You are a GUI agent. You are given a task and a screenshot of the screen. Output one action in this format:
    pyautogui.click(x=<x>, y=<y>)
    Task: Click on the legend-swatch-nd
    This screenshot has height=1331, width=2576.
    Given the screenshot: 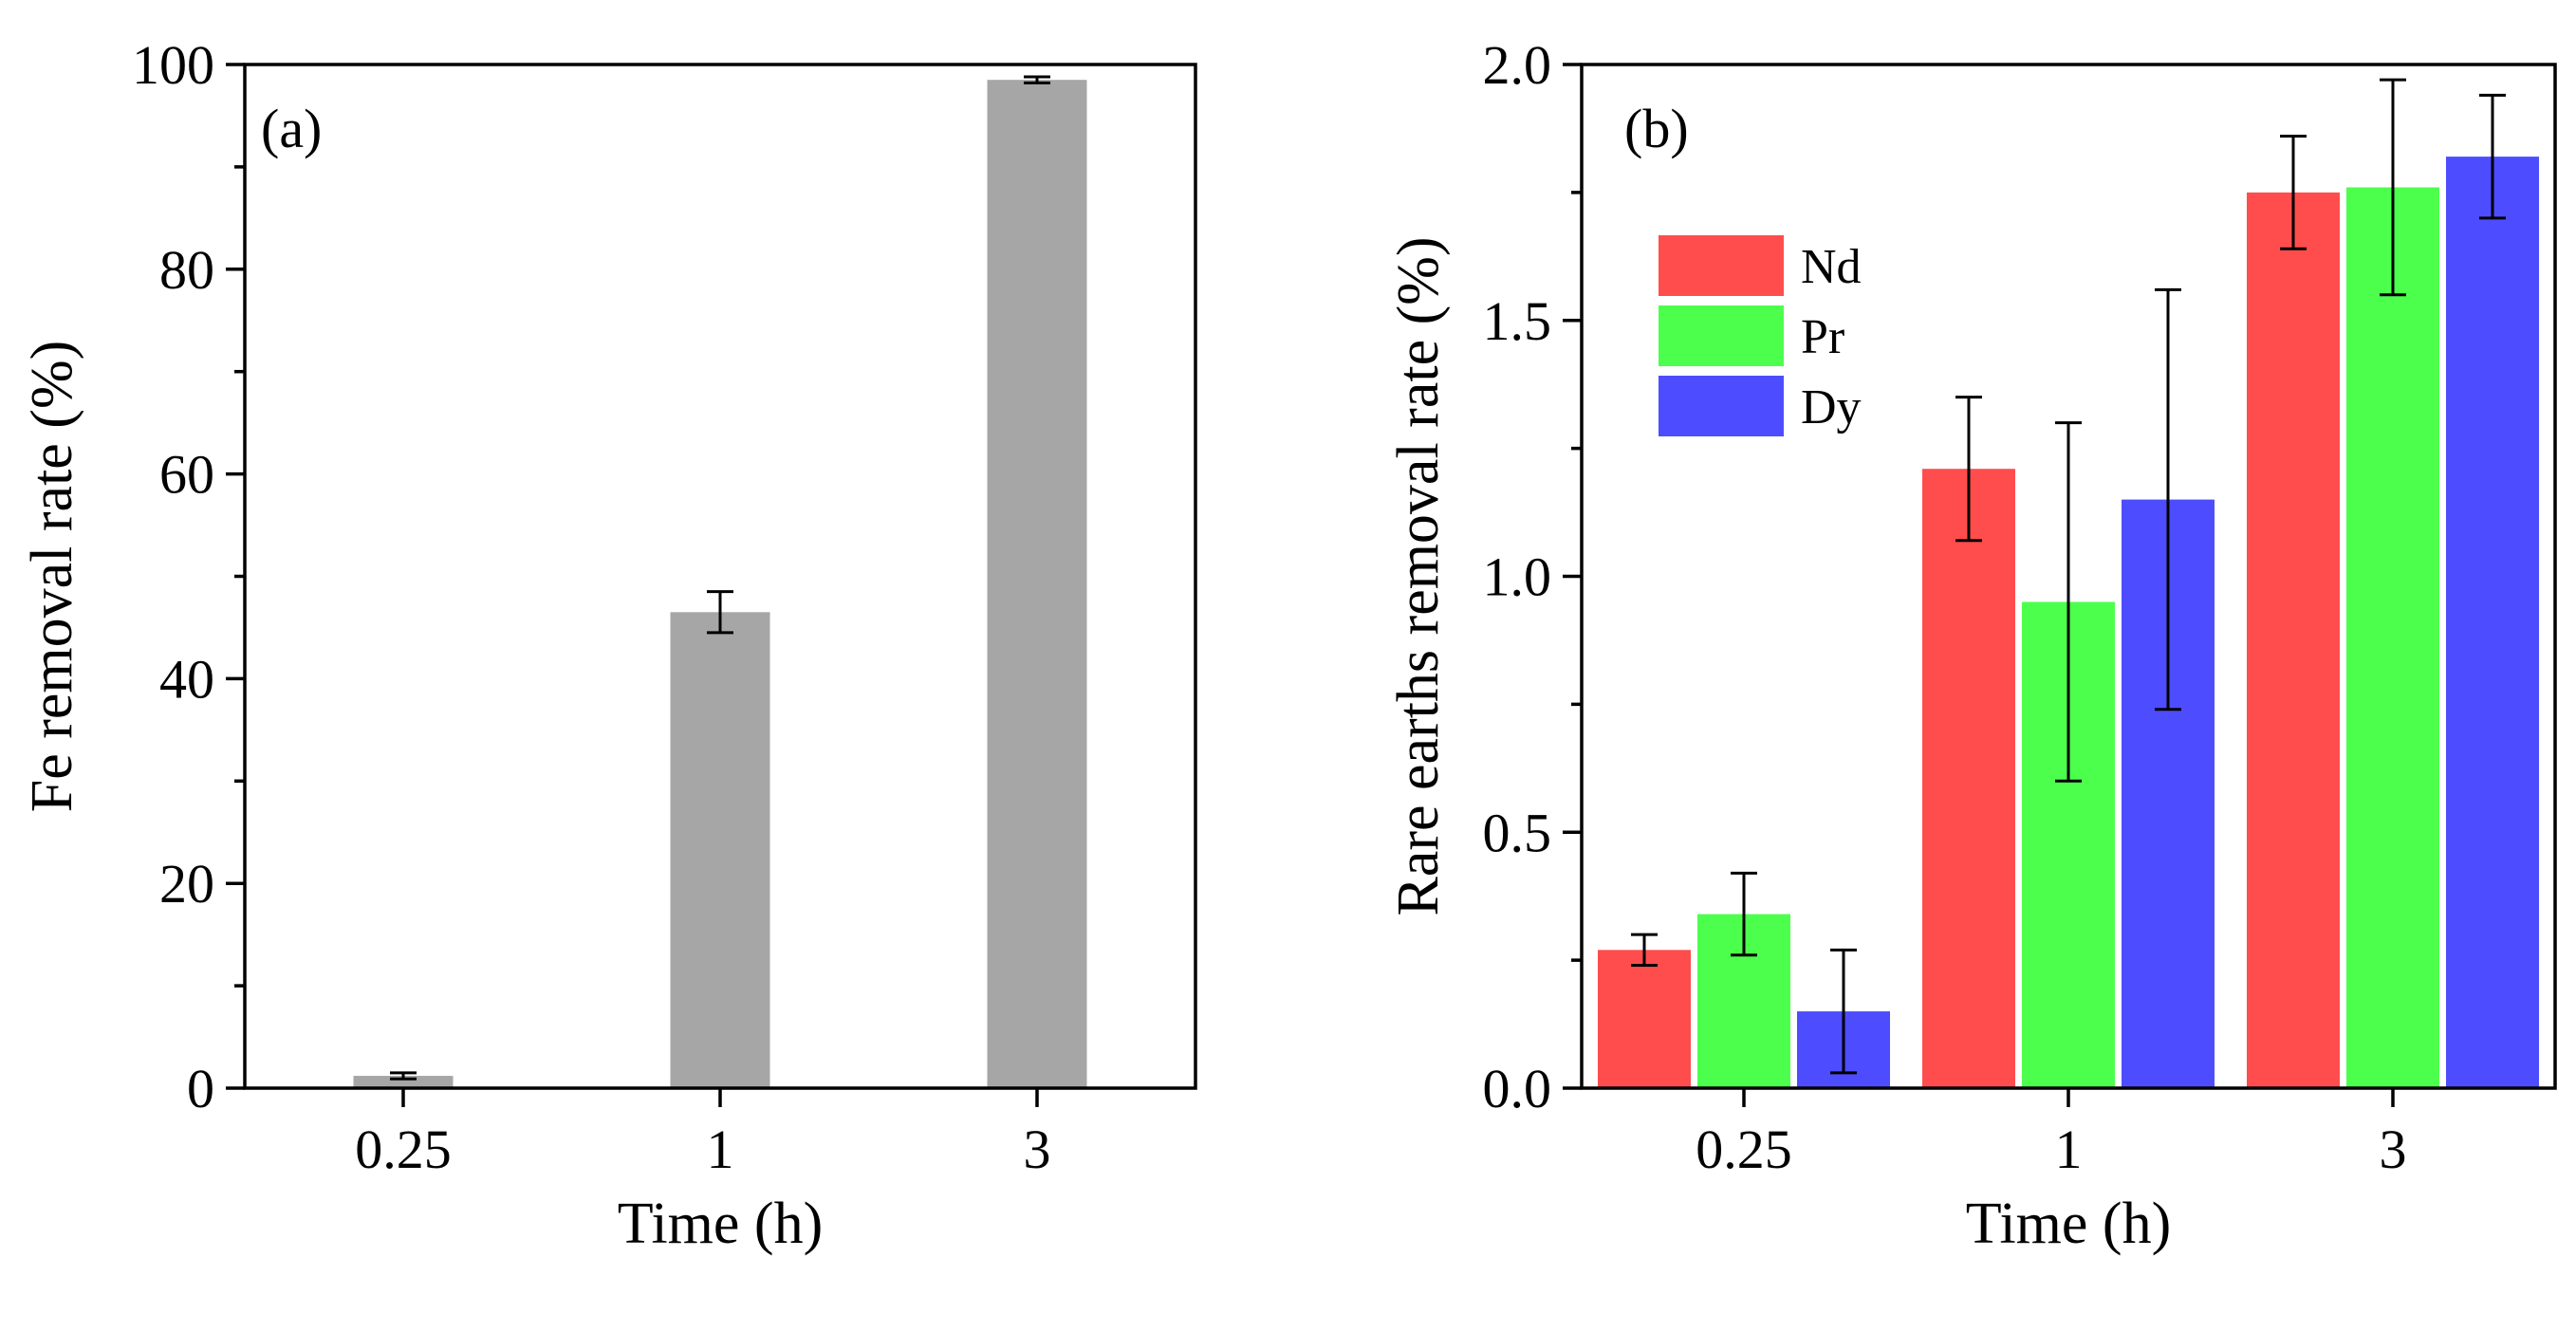 What is the action you would take?
    pyautogui.click(x=1721, y=265)
    